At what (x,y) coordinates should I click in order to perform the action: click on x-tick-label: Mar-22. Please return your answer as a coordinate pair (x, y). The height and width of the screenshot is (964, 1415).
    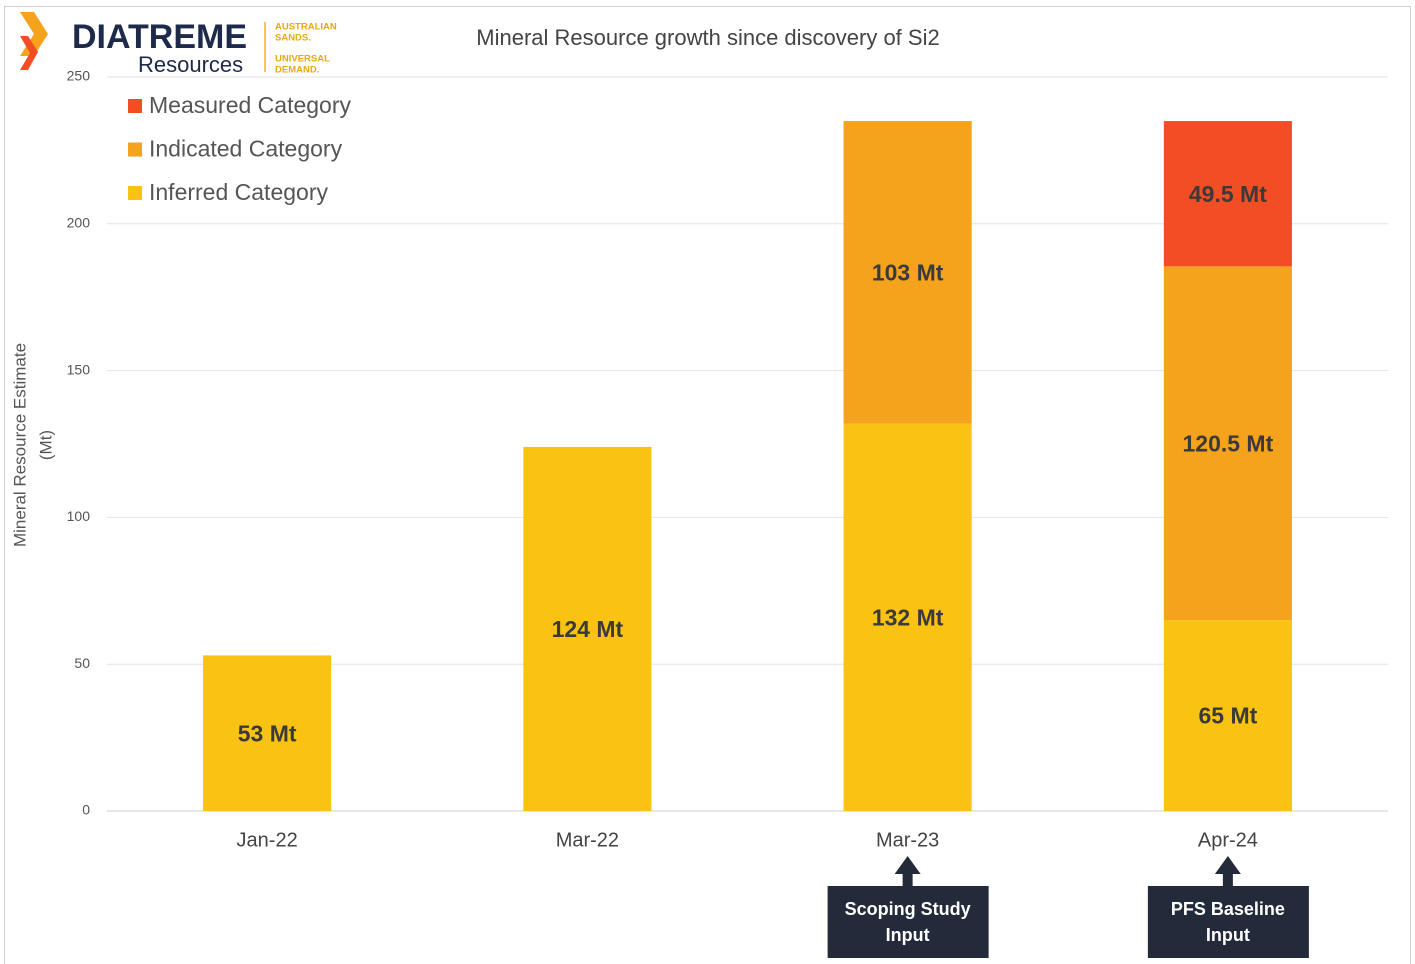
    Looking at the image, I should click on (587, 840).